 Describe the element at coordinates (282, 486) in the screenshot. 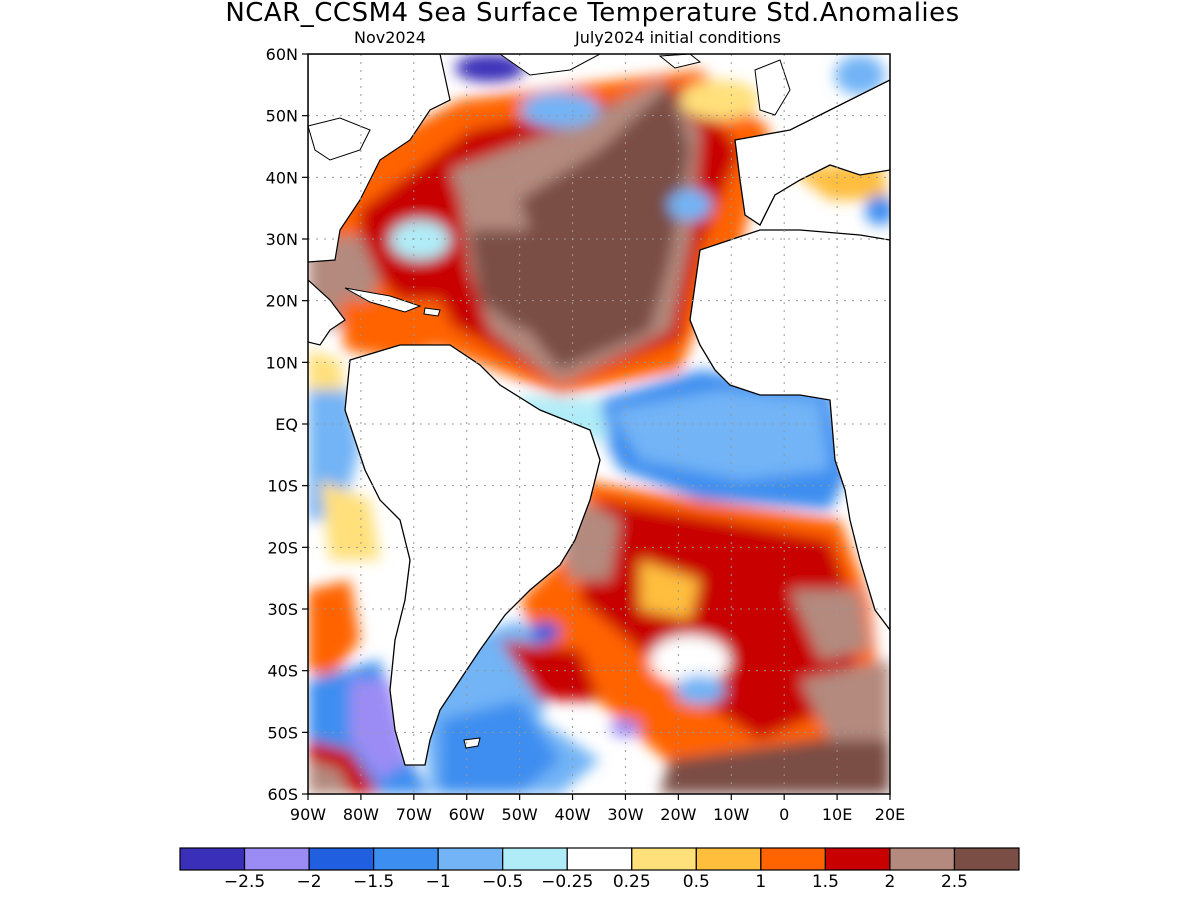

I see `lat-label: 10S` at that location.